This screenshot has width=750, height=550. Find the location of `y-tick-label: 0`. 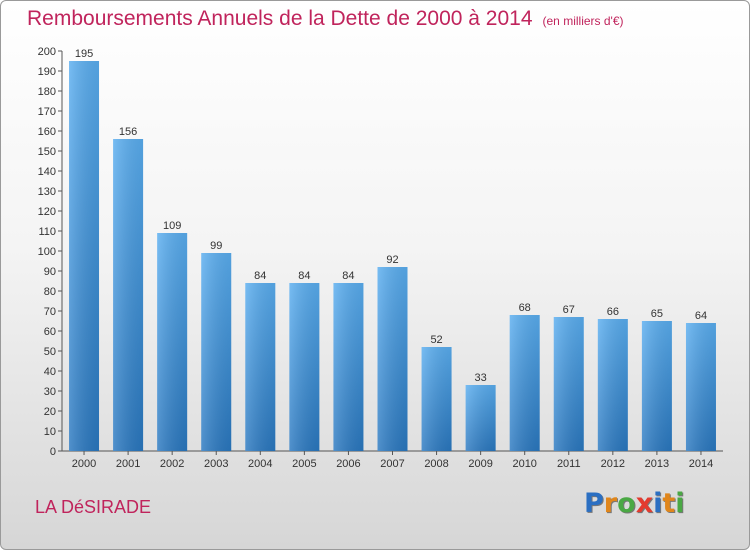

y-tick-label: 0 is located at coordinates (53, 452).